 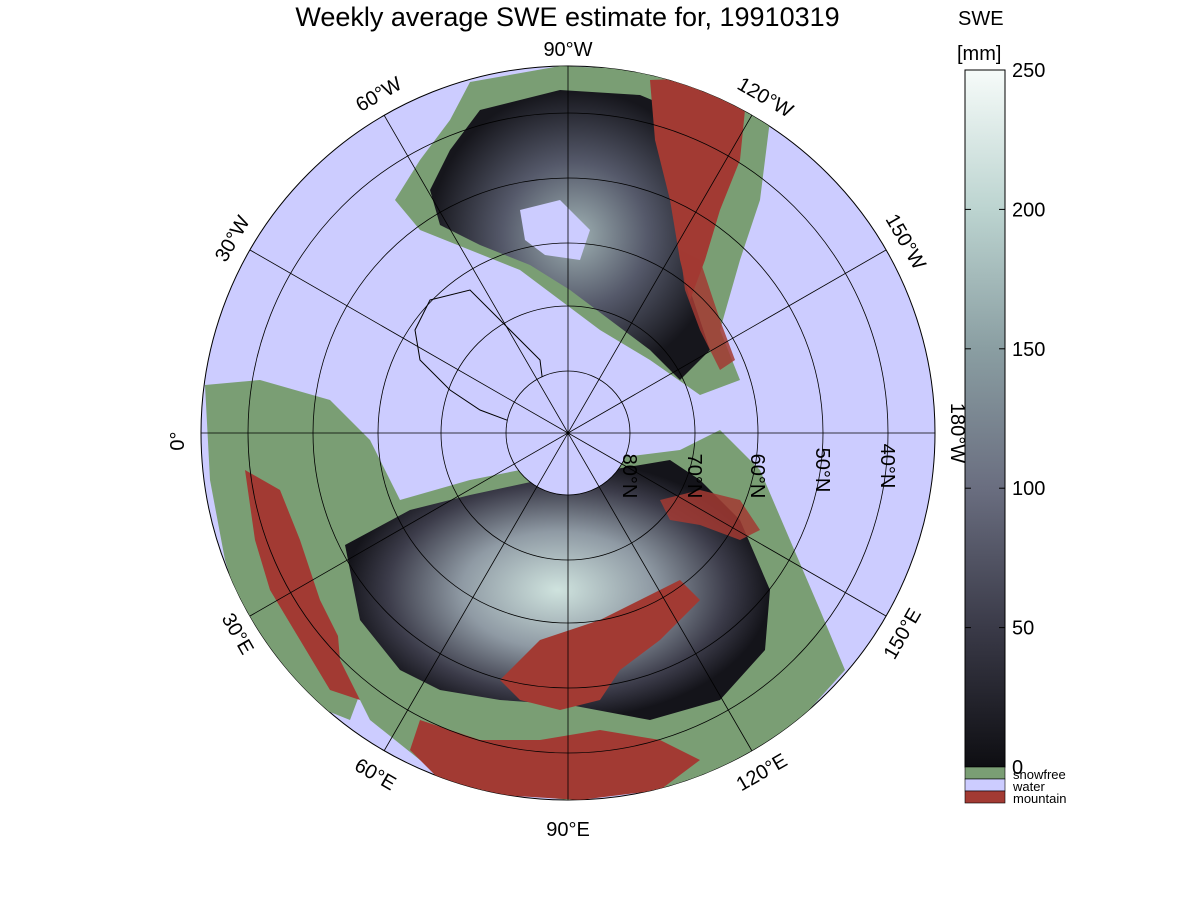 I want to click on legend-swatch-mountain, so click(x=985, y=797).